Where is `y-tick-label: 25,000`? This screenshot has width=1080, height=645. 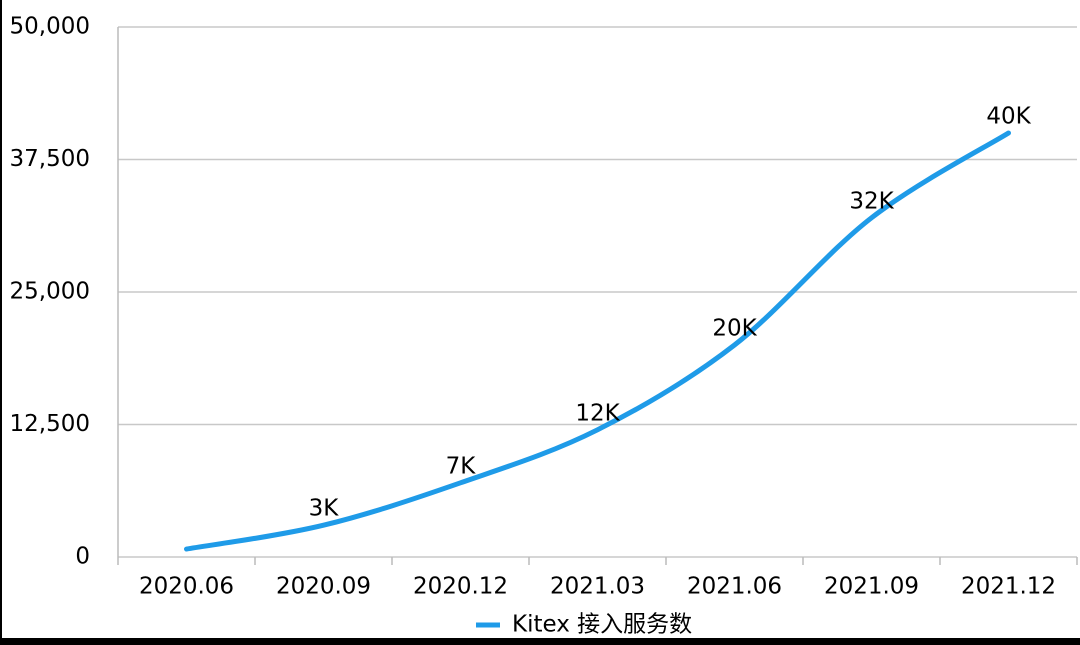 y-tick-label: 25,000 is located at coordinates (50, 292).